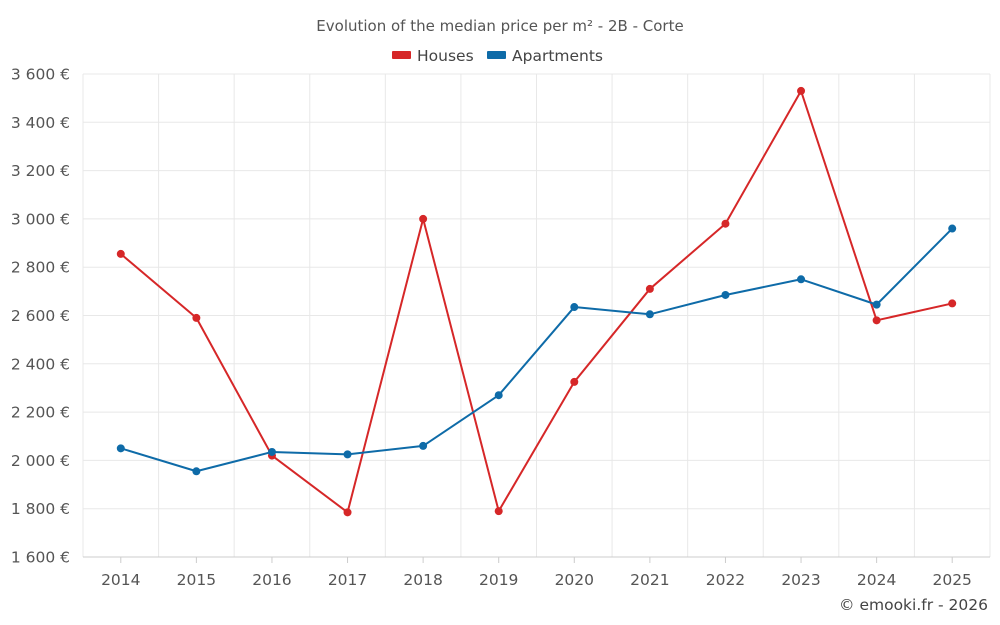  I want to click on y-tick-label: 2 400 €, so click(40, 364).